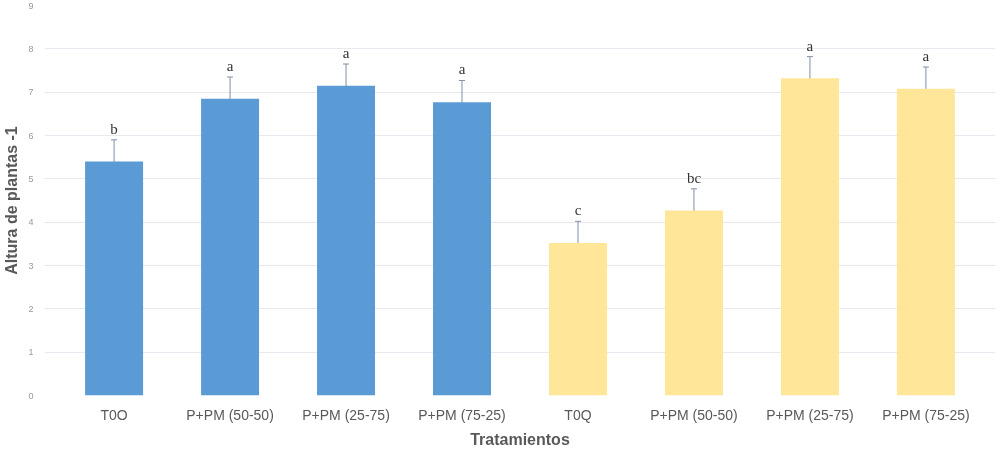 The height and width of the screenshot is (454, 1003). What do you see at coordinates (31, 222) in the screenshot?
I see `y-tick-label: 4` at bounding box center [31, 222].